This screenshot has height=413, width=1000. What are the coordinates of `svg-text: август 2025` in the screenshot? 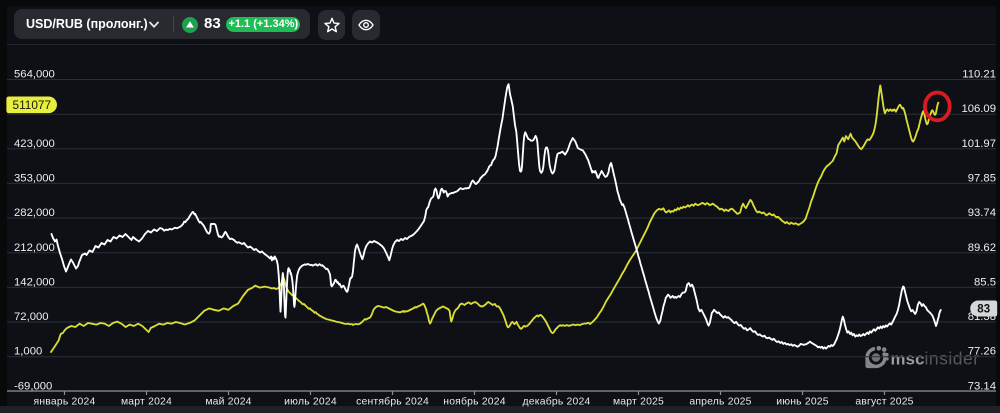 It's located at (884, 402).